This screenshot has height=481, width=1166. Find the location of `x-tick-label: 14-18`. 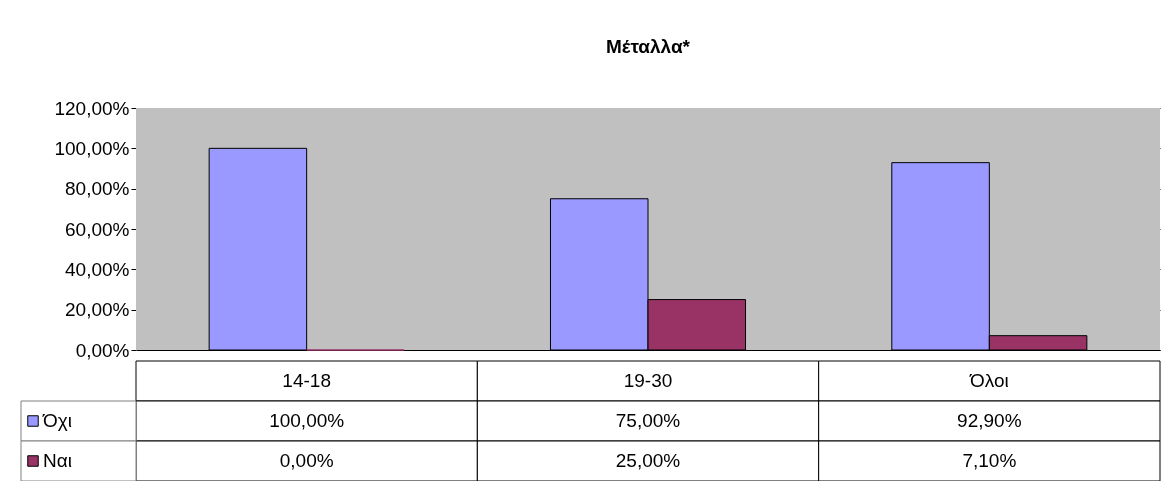

x-tick-label: 14-18 is located at coordinates (306, 380).